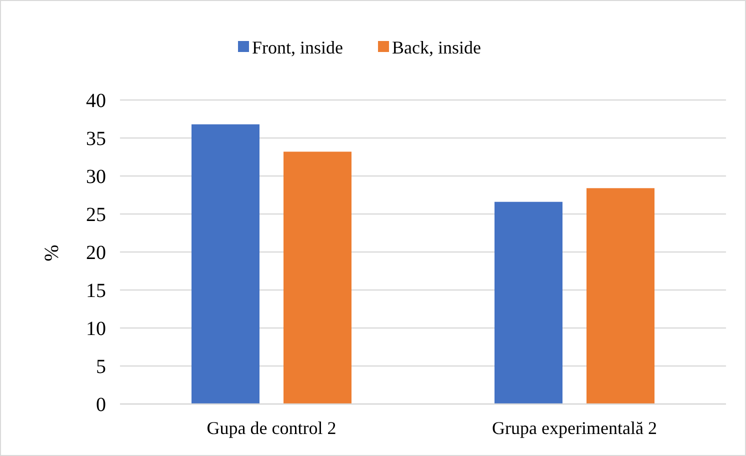 The height and width of the screenshot is (456, 746). I want to click on y-axis-title: %, so click(52, 253).